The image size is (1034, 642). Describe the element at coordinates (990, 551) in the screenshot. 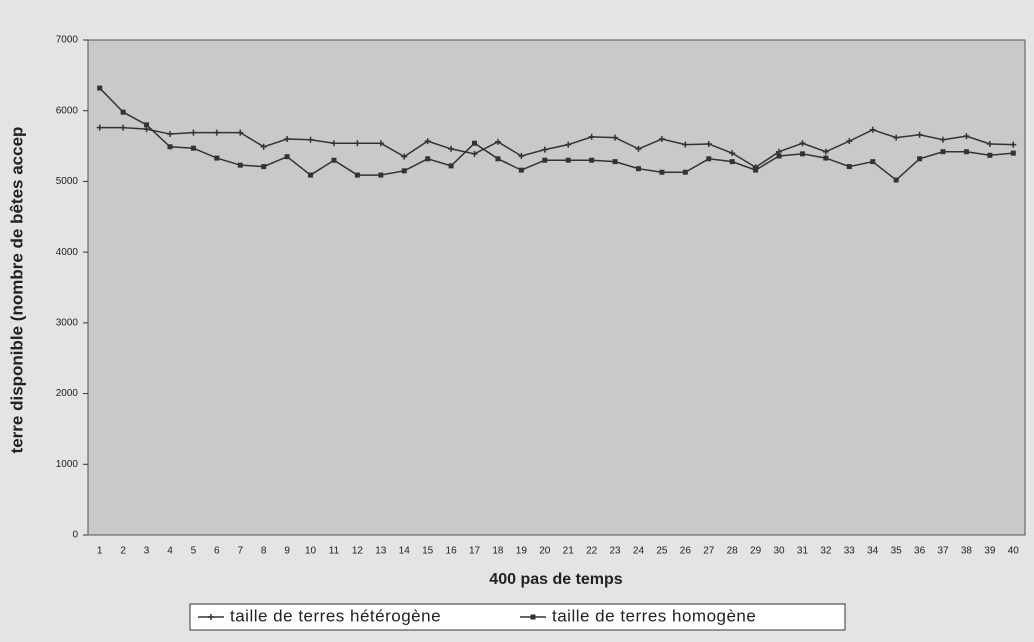

I see `x-tick-label: 39` at that location.